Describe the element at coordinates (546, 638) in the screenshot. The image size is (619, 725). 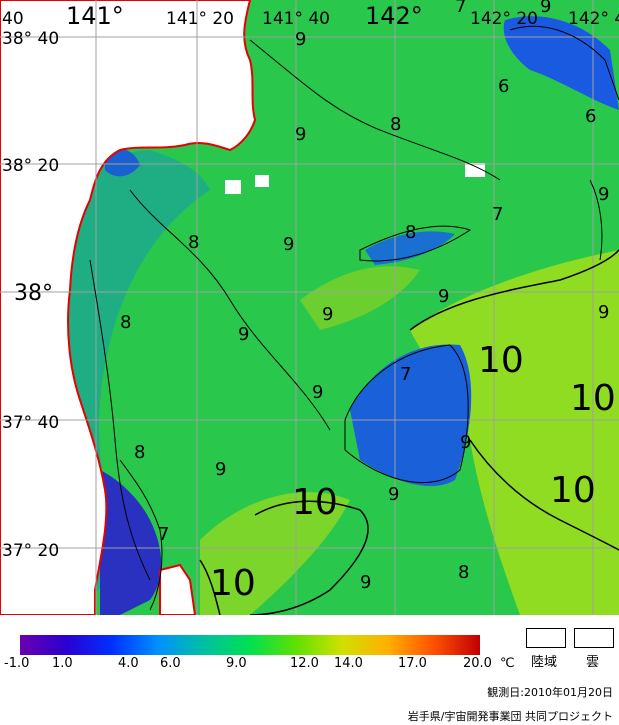
I see `land-legend-swatch` at that location.